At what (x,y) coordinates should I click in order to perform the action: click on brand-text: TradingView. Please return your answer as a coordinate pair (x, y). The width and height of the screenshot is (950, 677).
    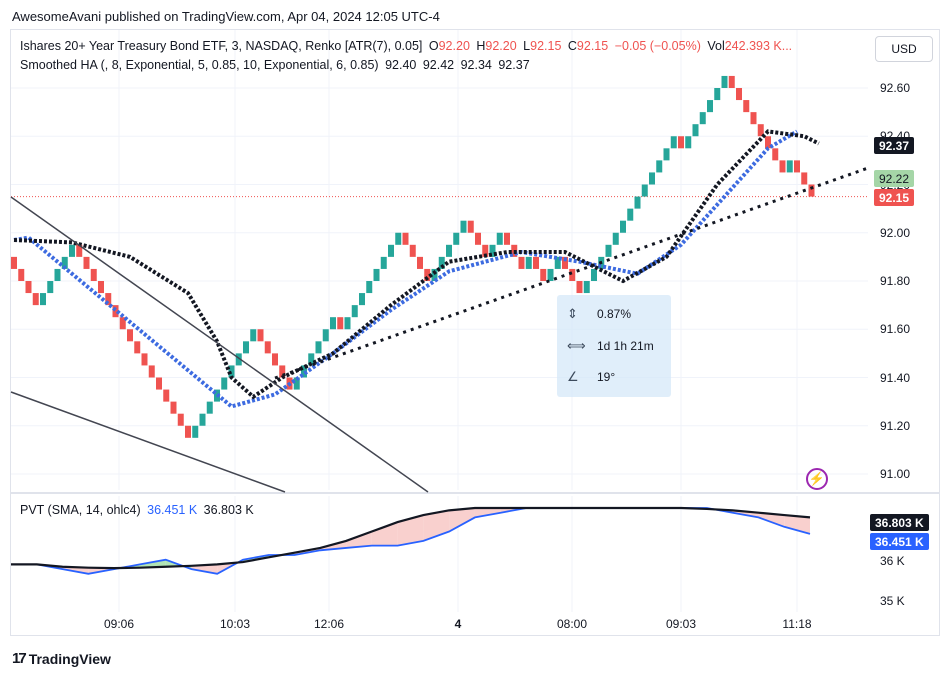
    Looking at the image, I should click on (69, 658).